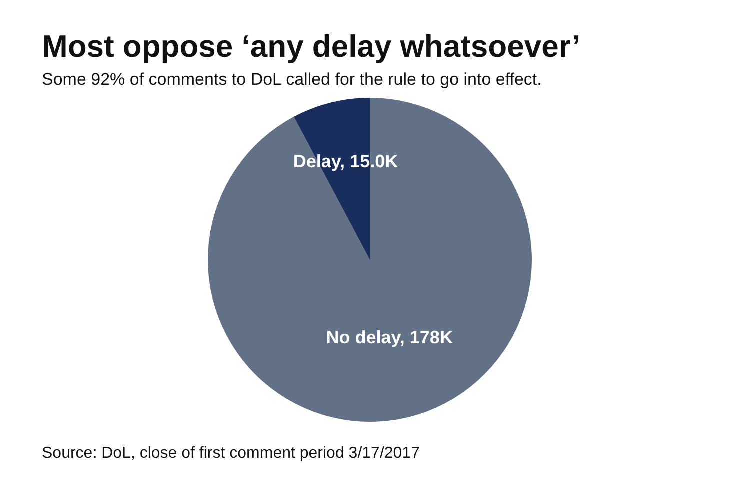 The height and width of the screenshot is (482, 740). What do you see at coordinates (345, 161) in the screenshot?
I see `slice-label: Delay, 15.0K` at bounding box center [345, 161].